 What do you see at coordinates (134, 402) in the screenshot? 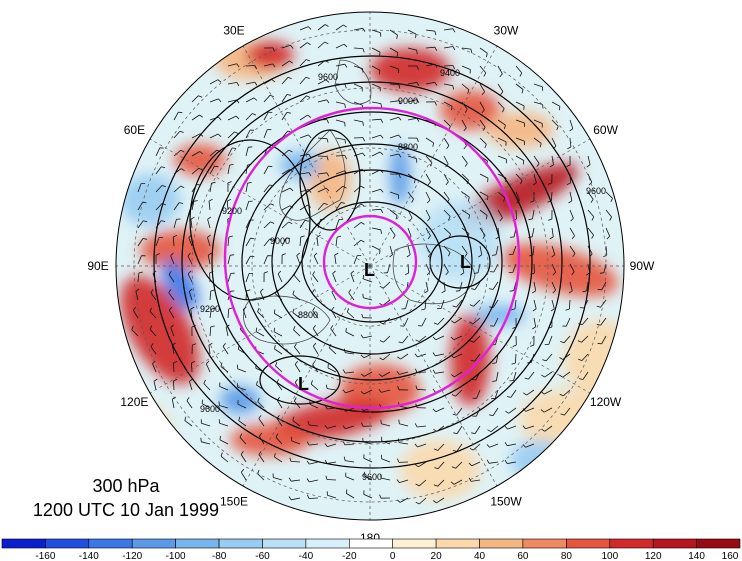
I see `longitude-label: 120E` at bounding box center [134, 402].